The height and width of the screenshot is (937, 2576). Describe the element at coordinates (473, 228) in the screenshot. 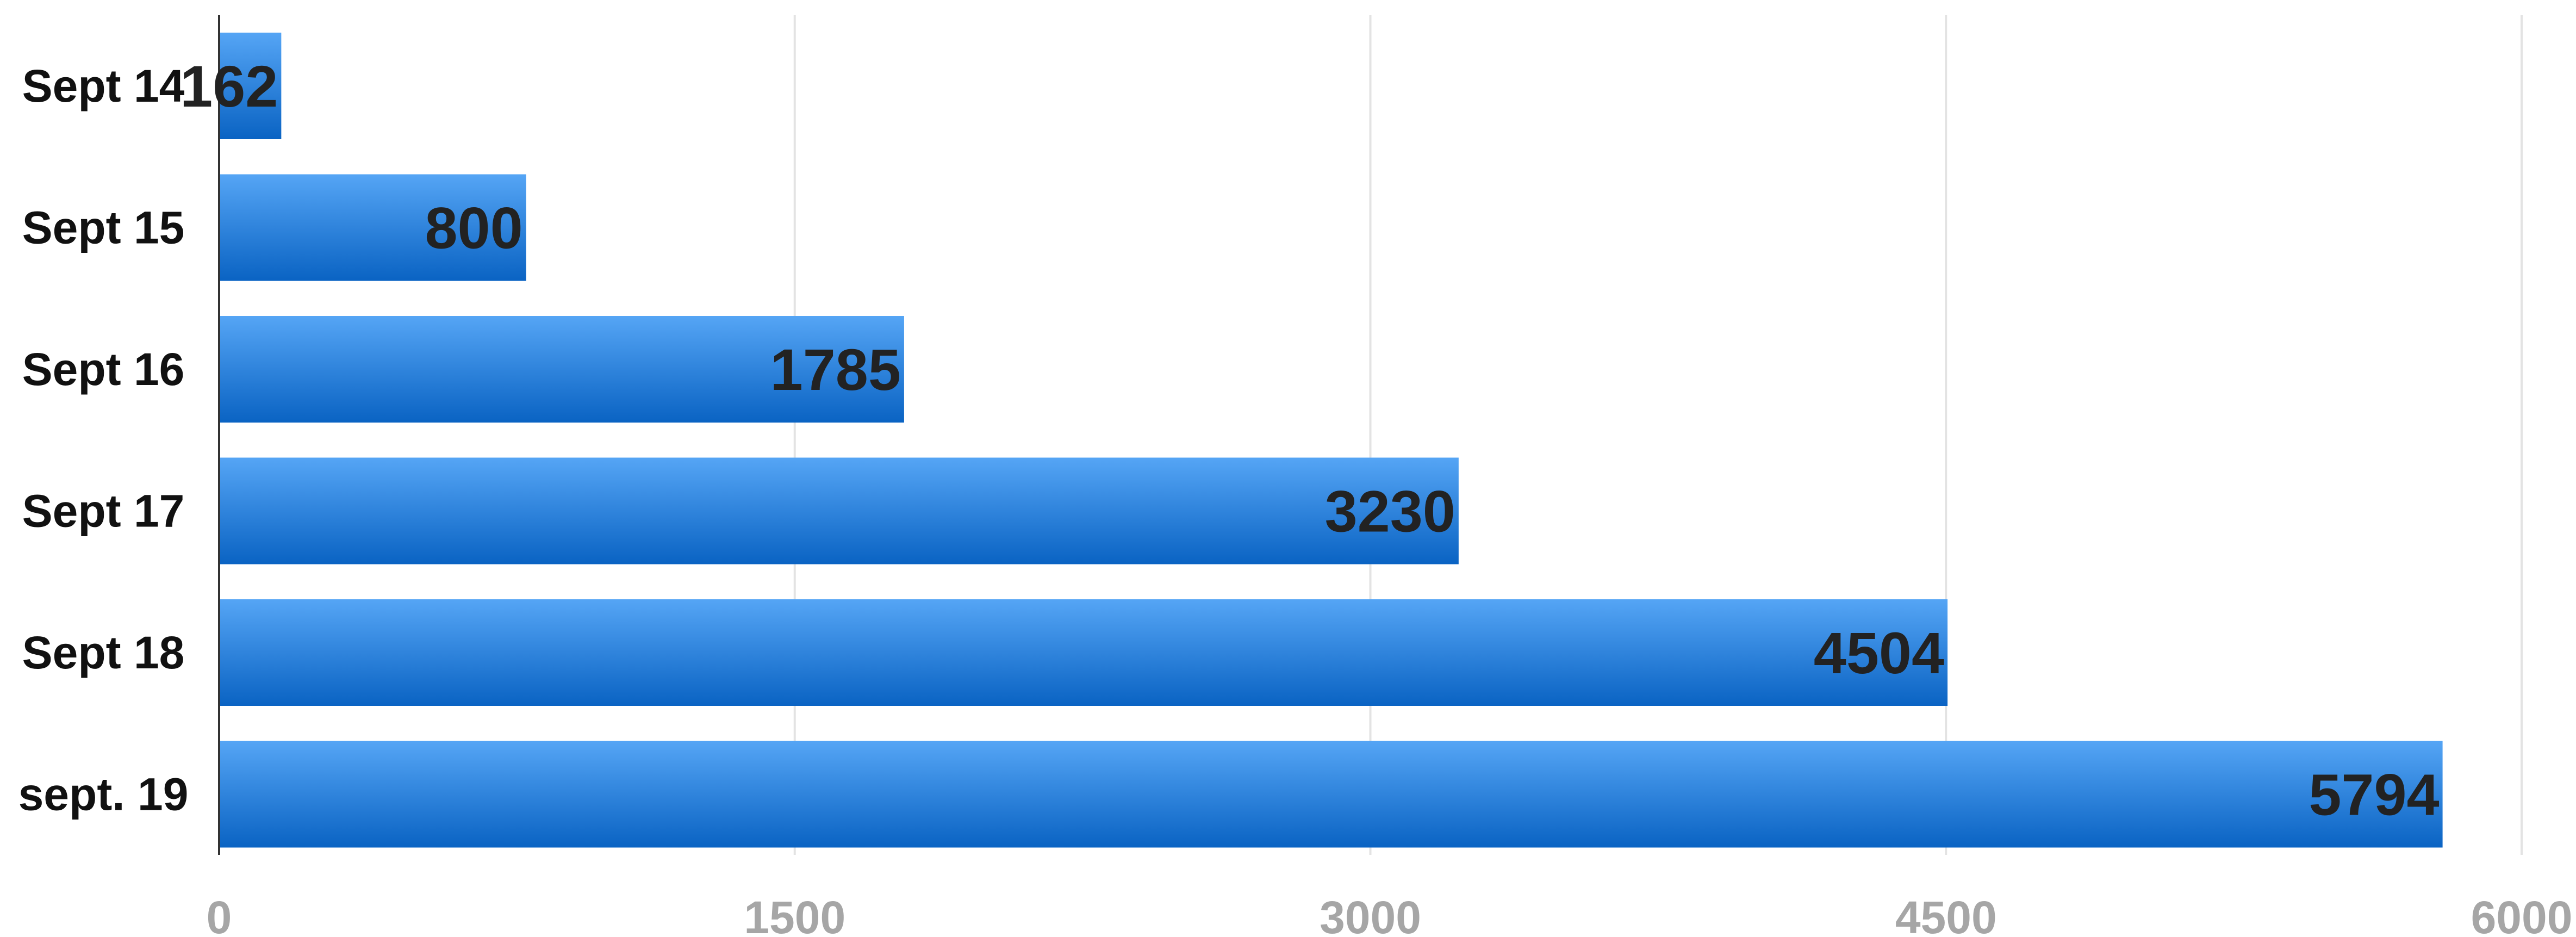

I see `data-label: 800` at that location.